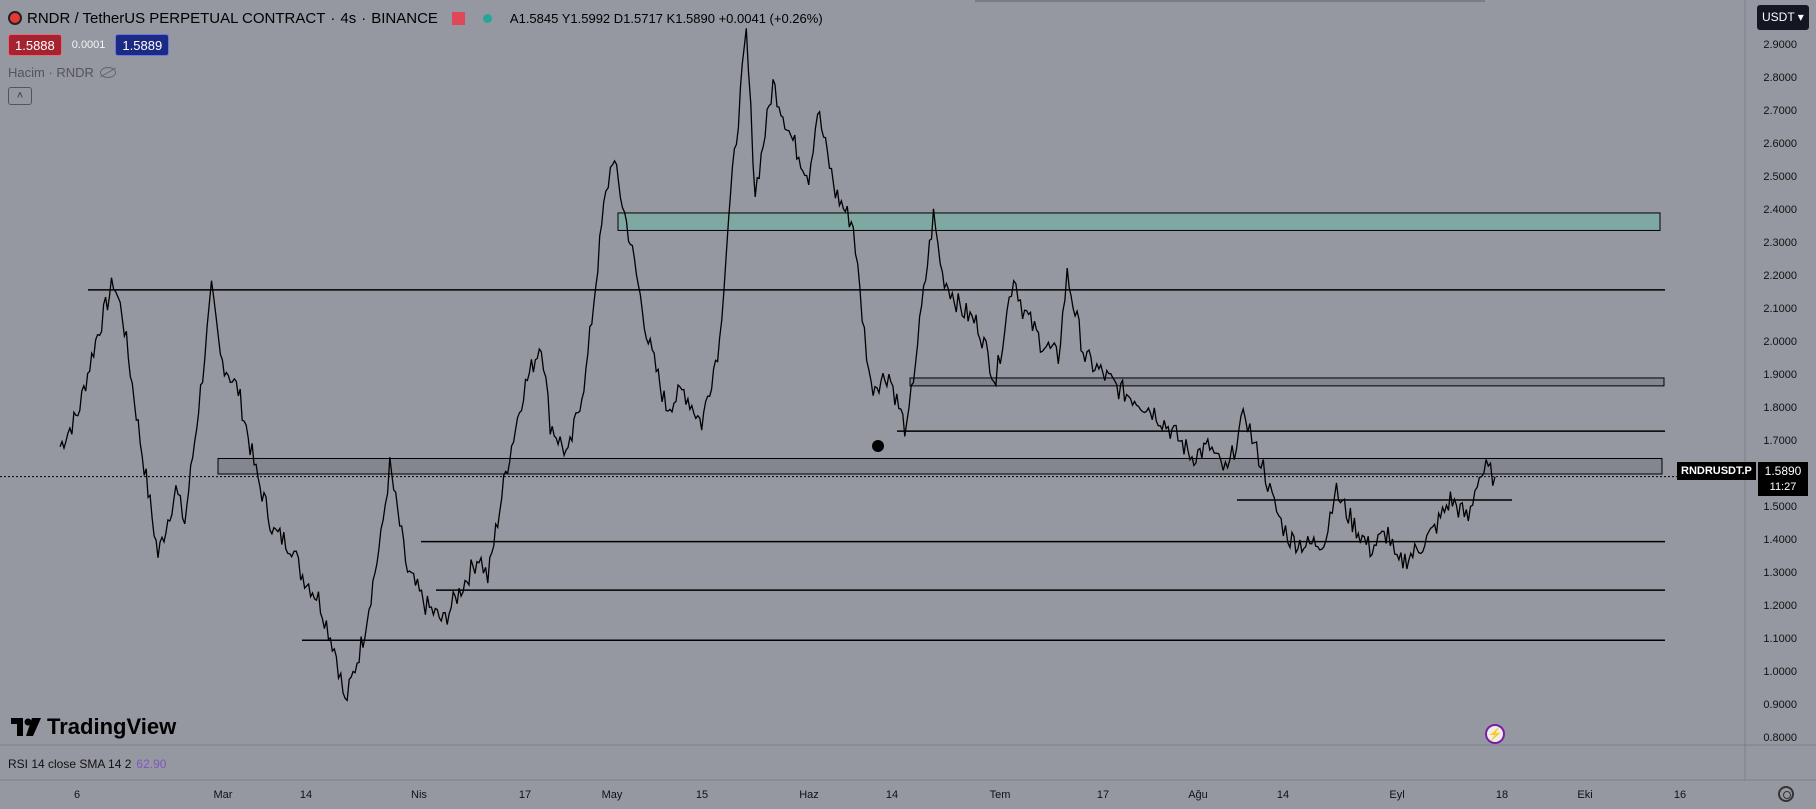  I want to click on y-tick-label: 2.5000, so click(1780, 177).